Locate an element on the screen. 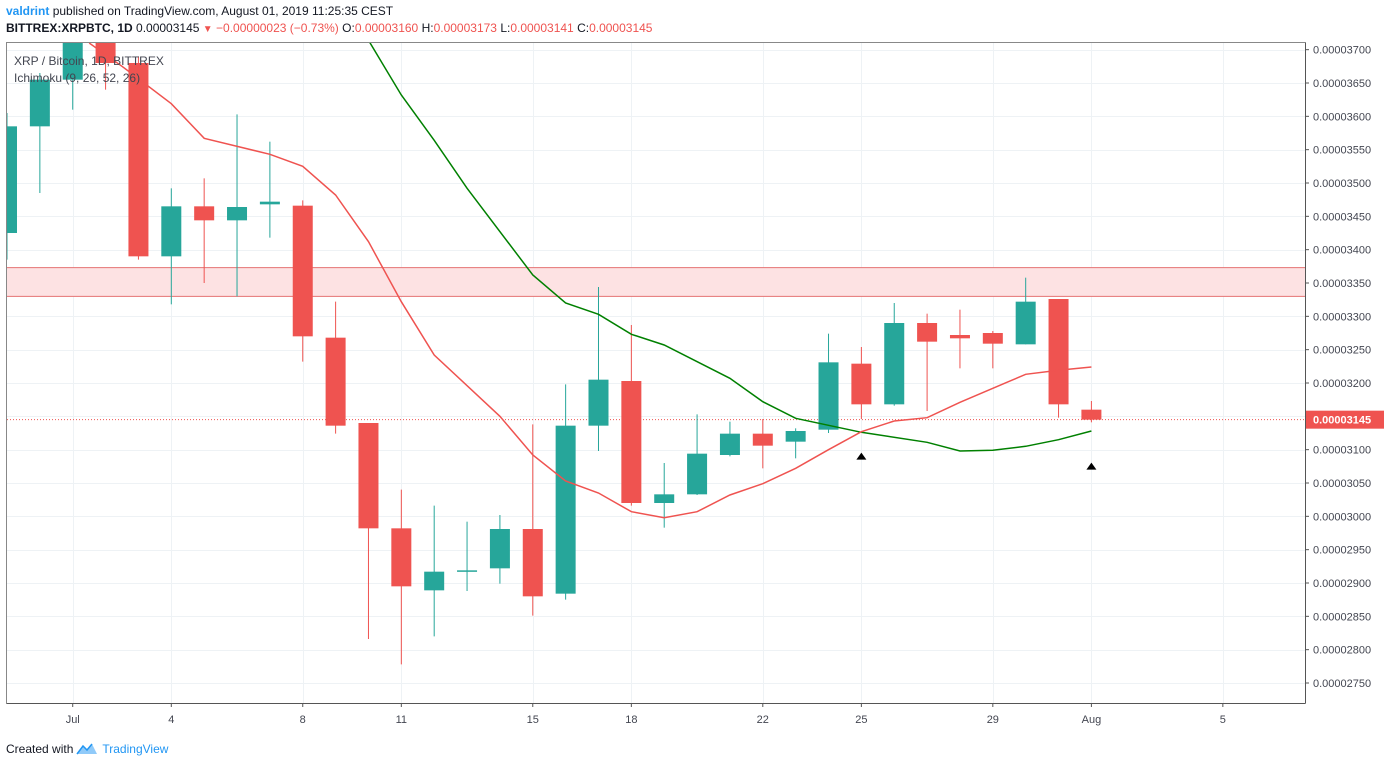  y-tick-label: 0.00003050 is located at coordinates (1342, 484).